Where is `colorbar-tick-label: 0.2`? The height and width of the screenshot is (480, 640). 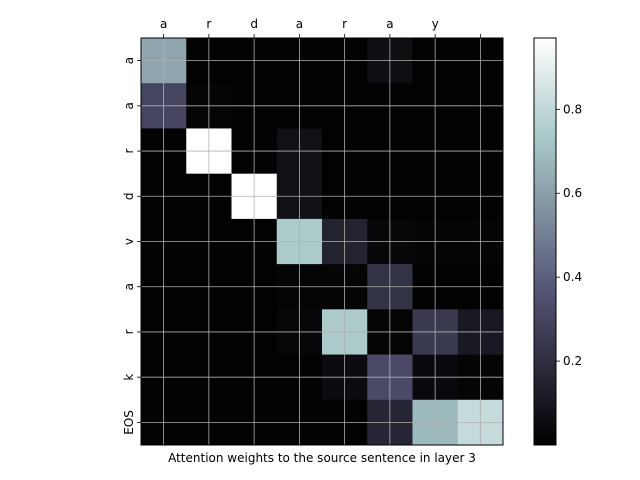 colorbar-tick-label: 0.2 is located at coordinates (572, 361).